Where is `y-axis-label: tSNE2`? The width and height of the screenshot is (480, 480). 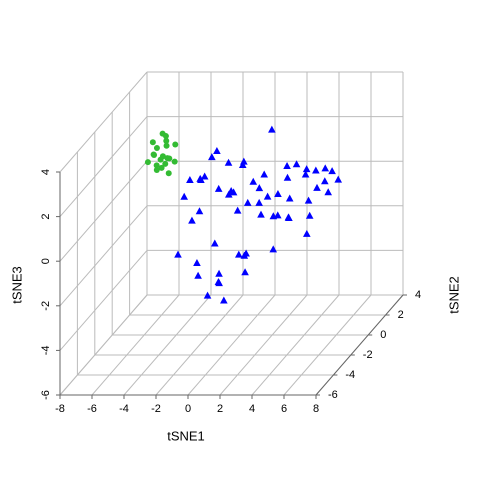
y-axis-label: tSNE2 is located at coordinates (453, 295).